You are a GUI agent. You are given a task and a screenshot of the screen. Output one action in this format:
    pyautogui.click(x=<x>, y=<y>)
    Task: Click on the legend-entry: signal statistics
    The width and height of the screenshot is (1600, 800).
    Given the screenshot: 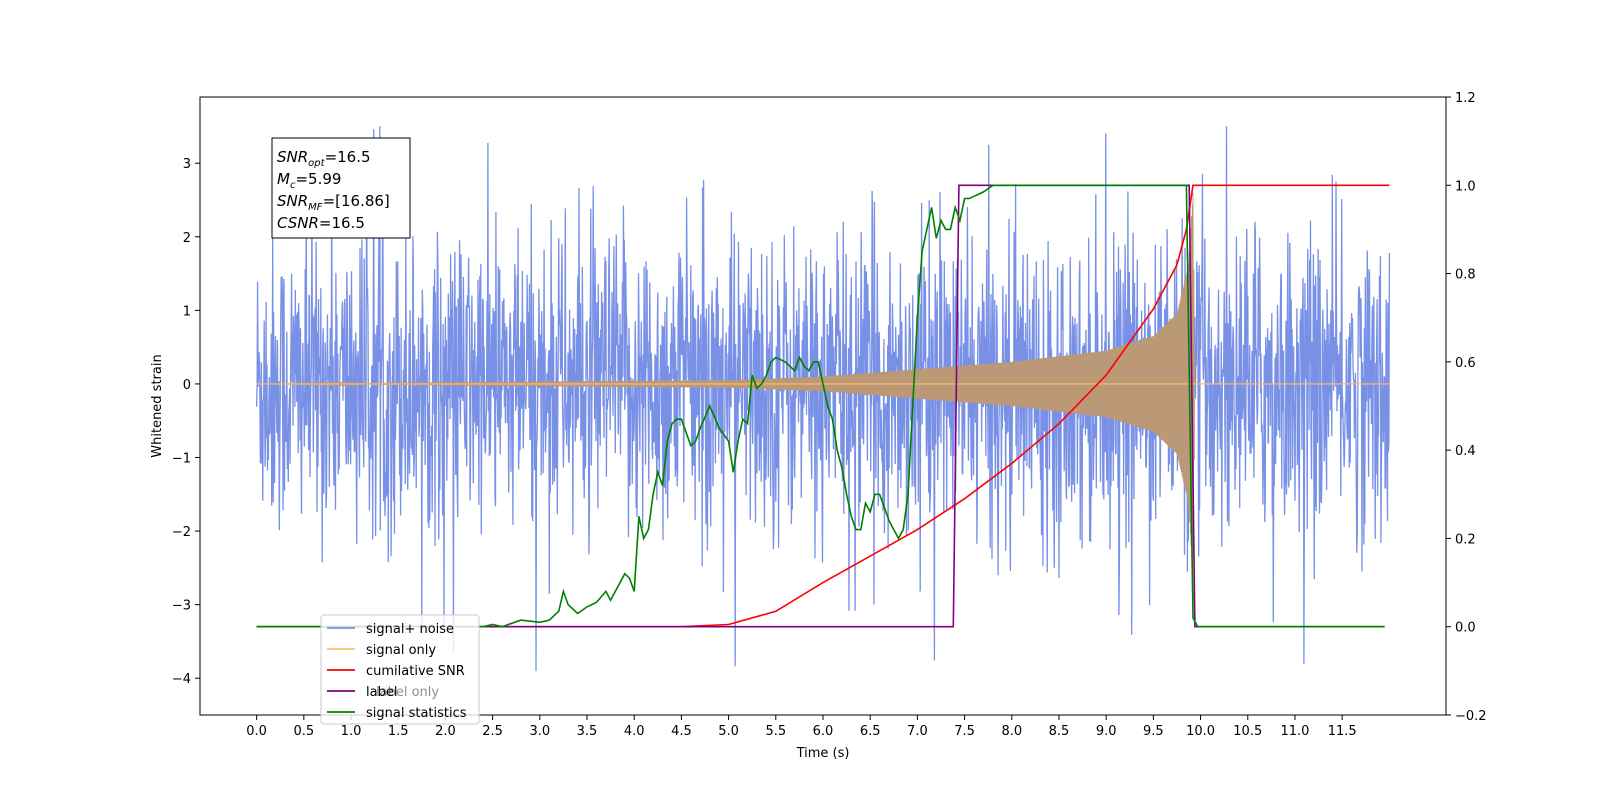 What is the action you would take?
    pyautogui.click(x=416, y=713)
    